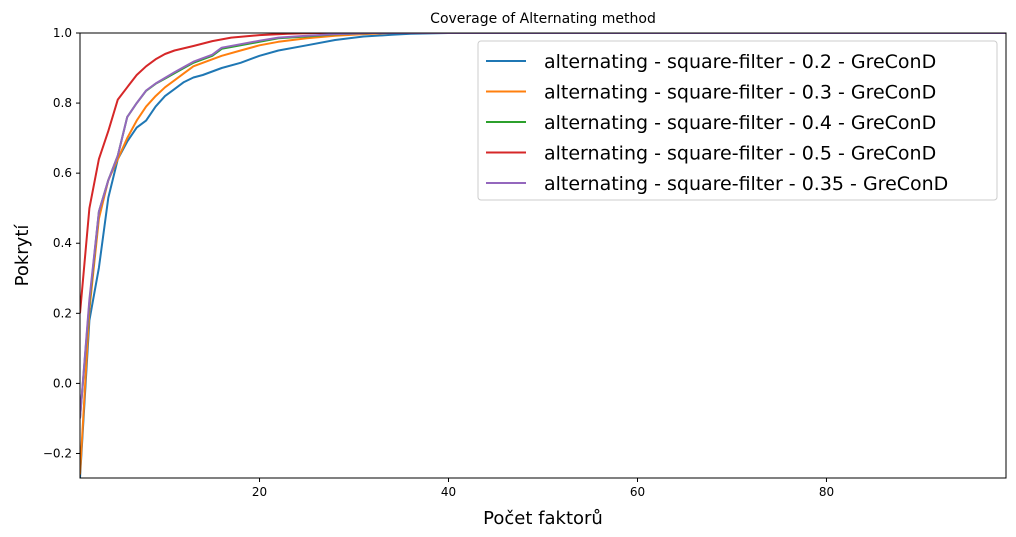 This screenshot has width=1016, height=537. Describe the element at coordinates (62, 313) in the screenshot. I see `y-tick-label: 0.2` at that location.